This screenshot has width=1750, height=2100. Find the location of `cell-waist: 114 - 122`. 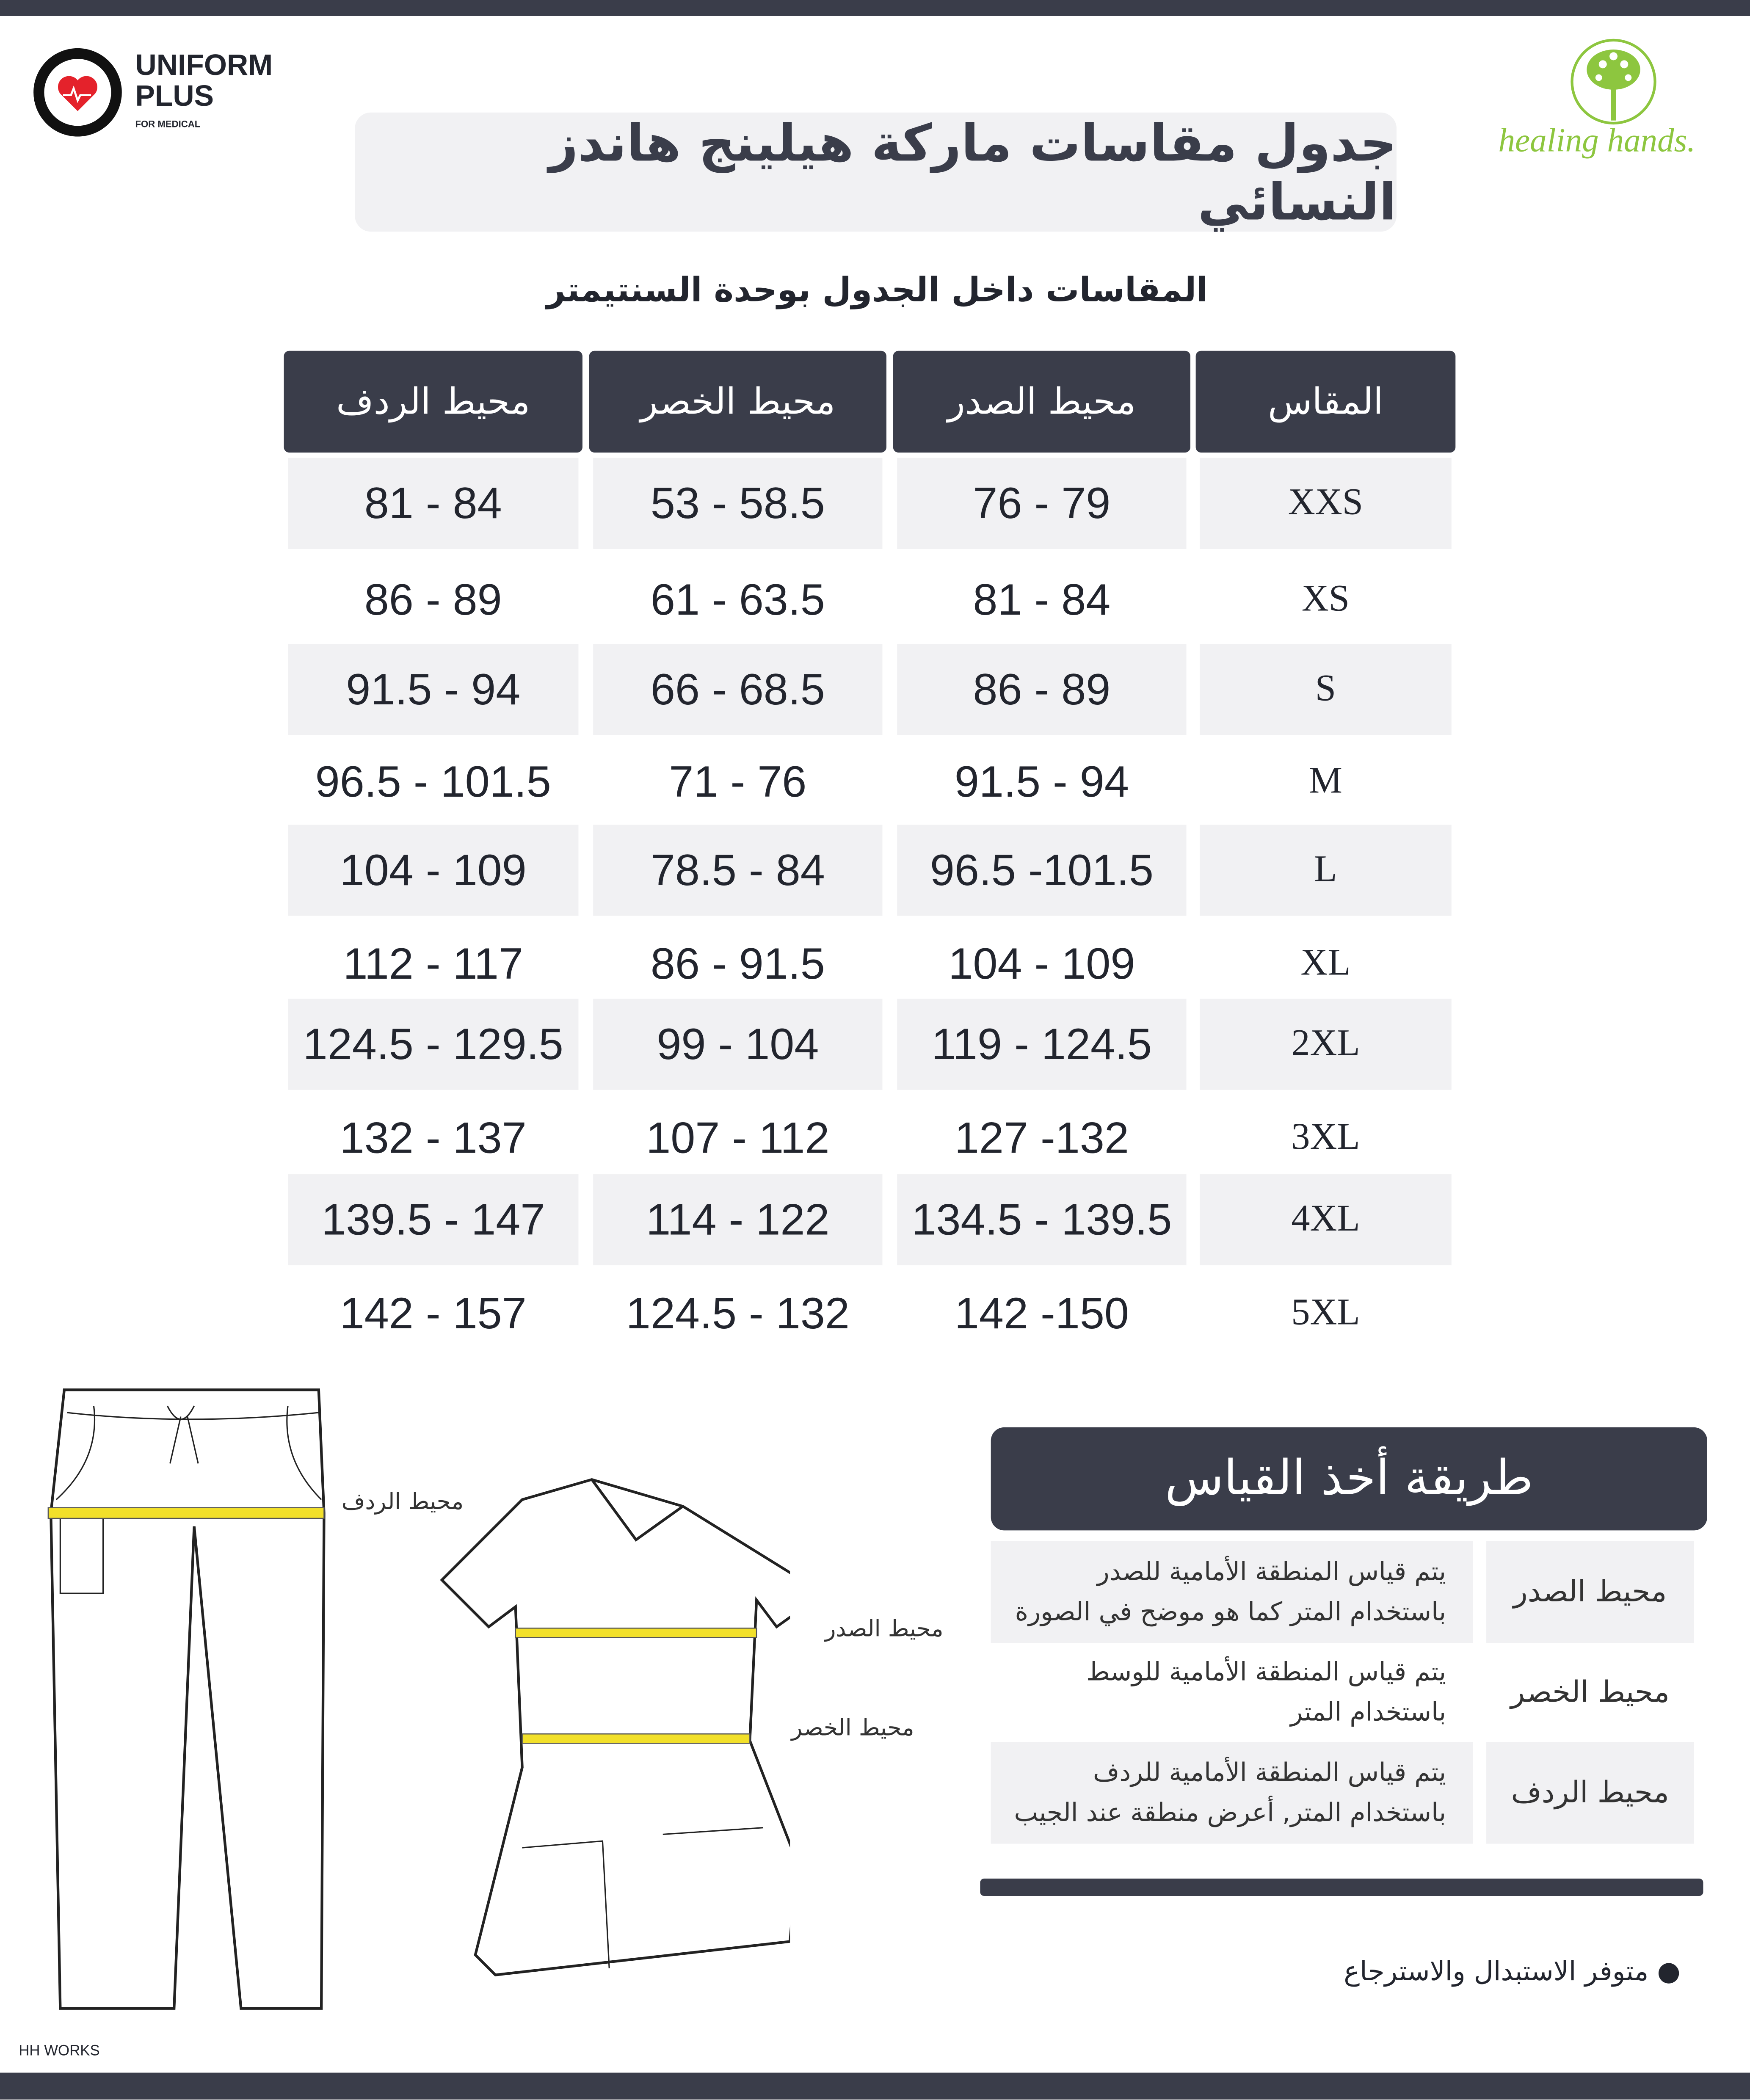

cell-waist: 114 - 122 is located at coordinates (738, 1220).